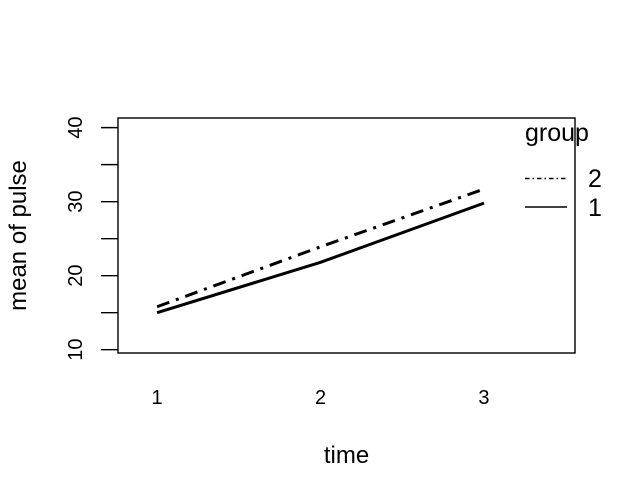 Image resolution: width=637 pixels, height=501 pixels. I want to click on x-axis-tick-labels: 1 2 3, so click(321, 398).